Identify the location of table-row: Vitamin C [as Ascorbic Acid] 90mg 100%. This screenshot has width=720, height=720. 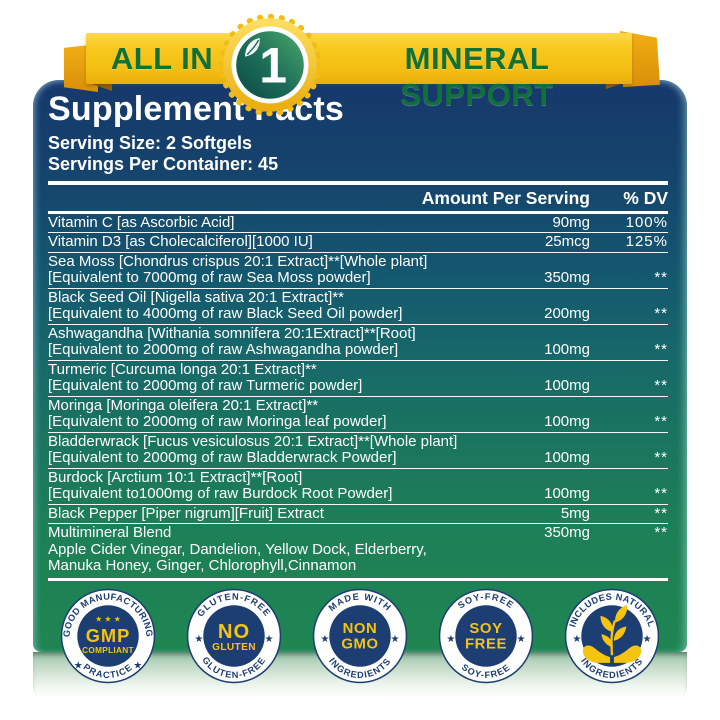
(358, 223).